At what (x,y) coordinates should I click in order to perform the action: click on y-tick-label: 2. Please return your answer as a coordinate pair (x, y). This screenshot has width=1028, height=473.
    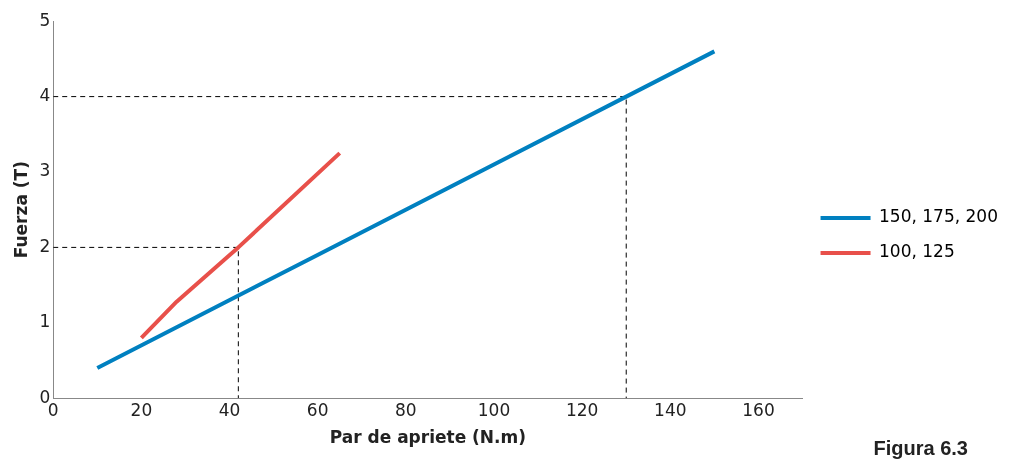
    Looking at the image, I should click on (45, 245).